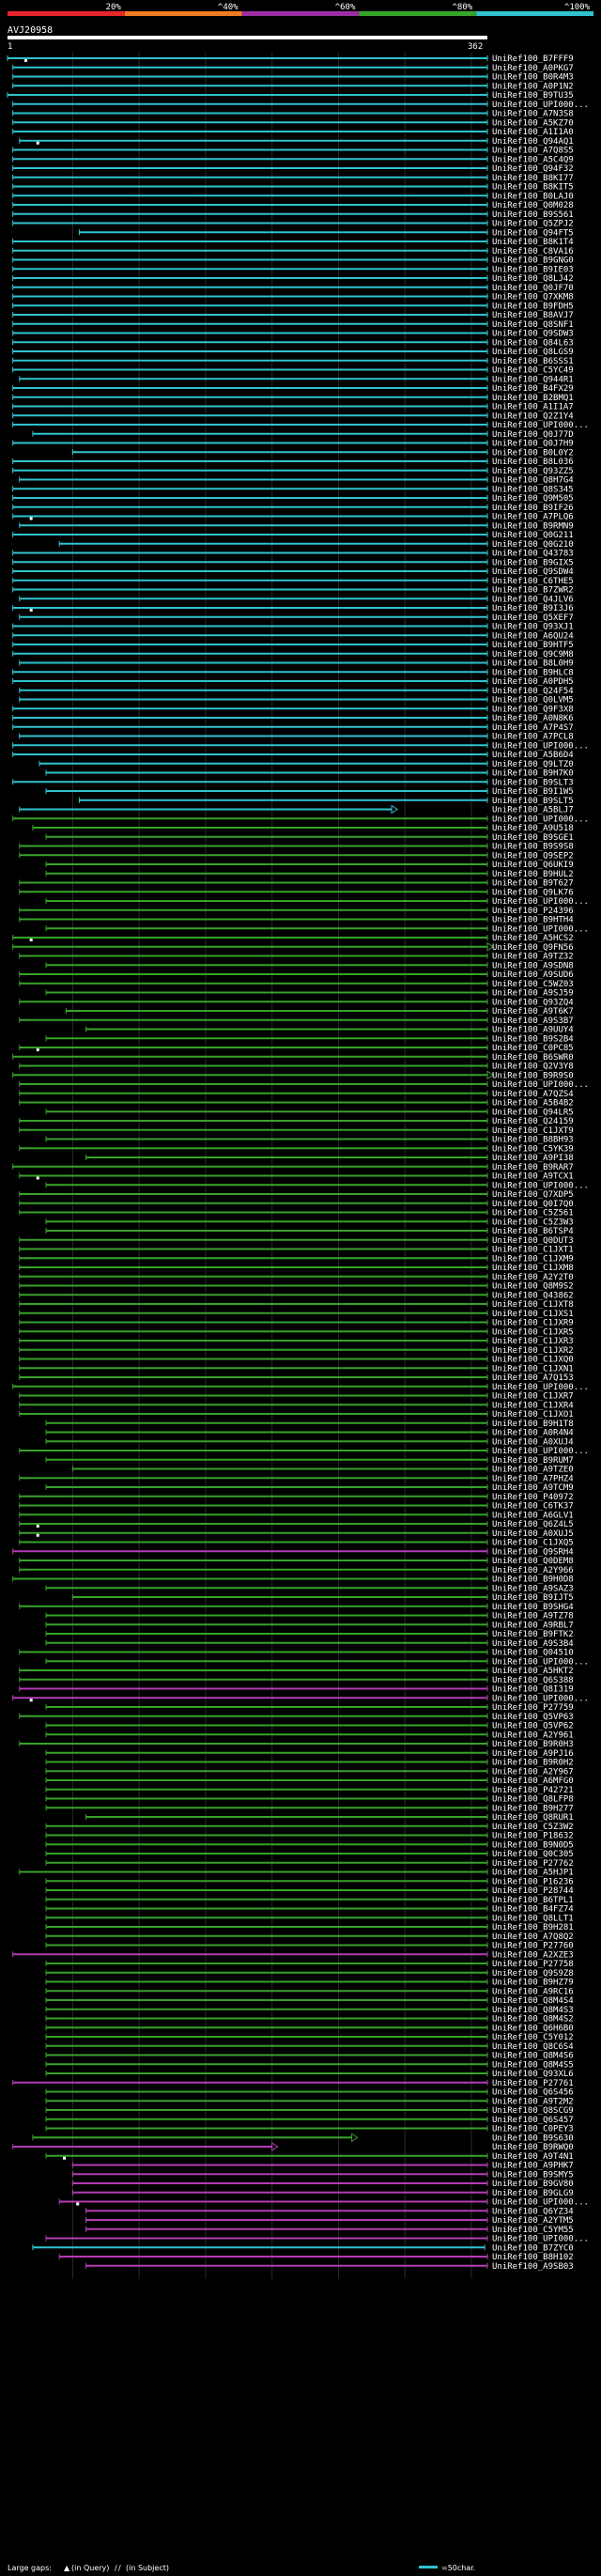  Describe the element at coordinates (293, 197) in the screenshot. I see `hit-row: UniRef100_B0LAJ0` at that location.